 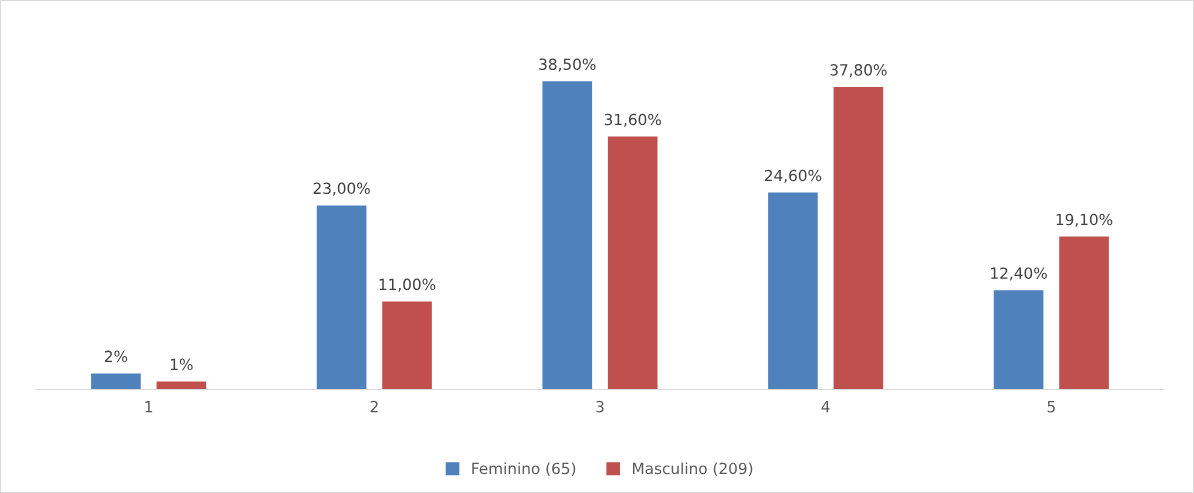 What do you see at coordinates (407, 285) in the screenshot?
I see `data-label: 11,00%` at bounding box center [407, 285].